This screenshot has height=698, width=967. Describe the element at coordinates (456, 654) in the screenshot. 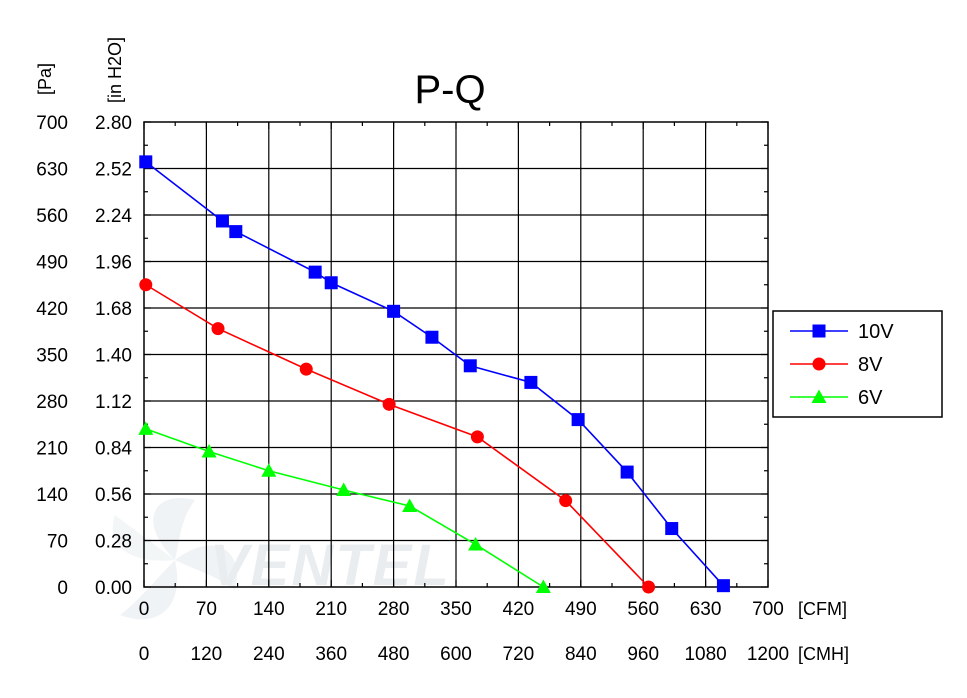

I see `x-tick-label-cmh: 600` at that location.